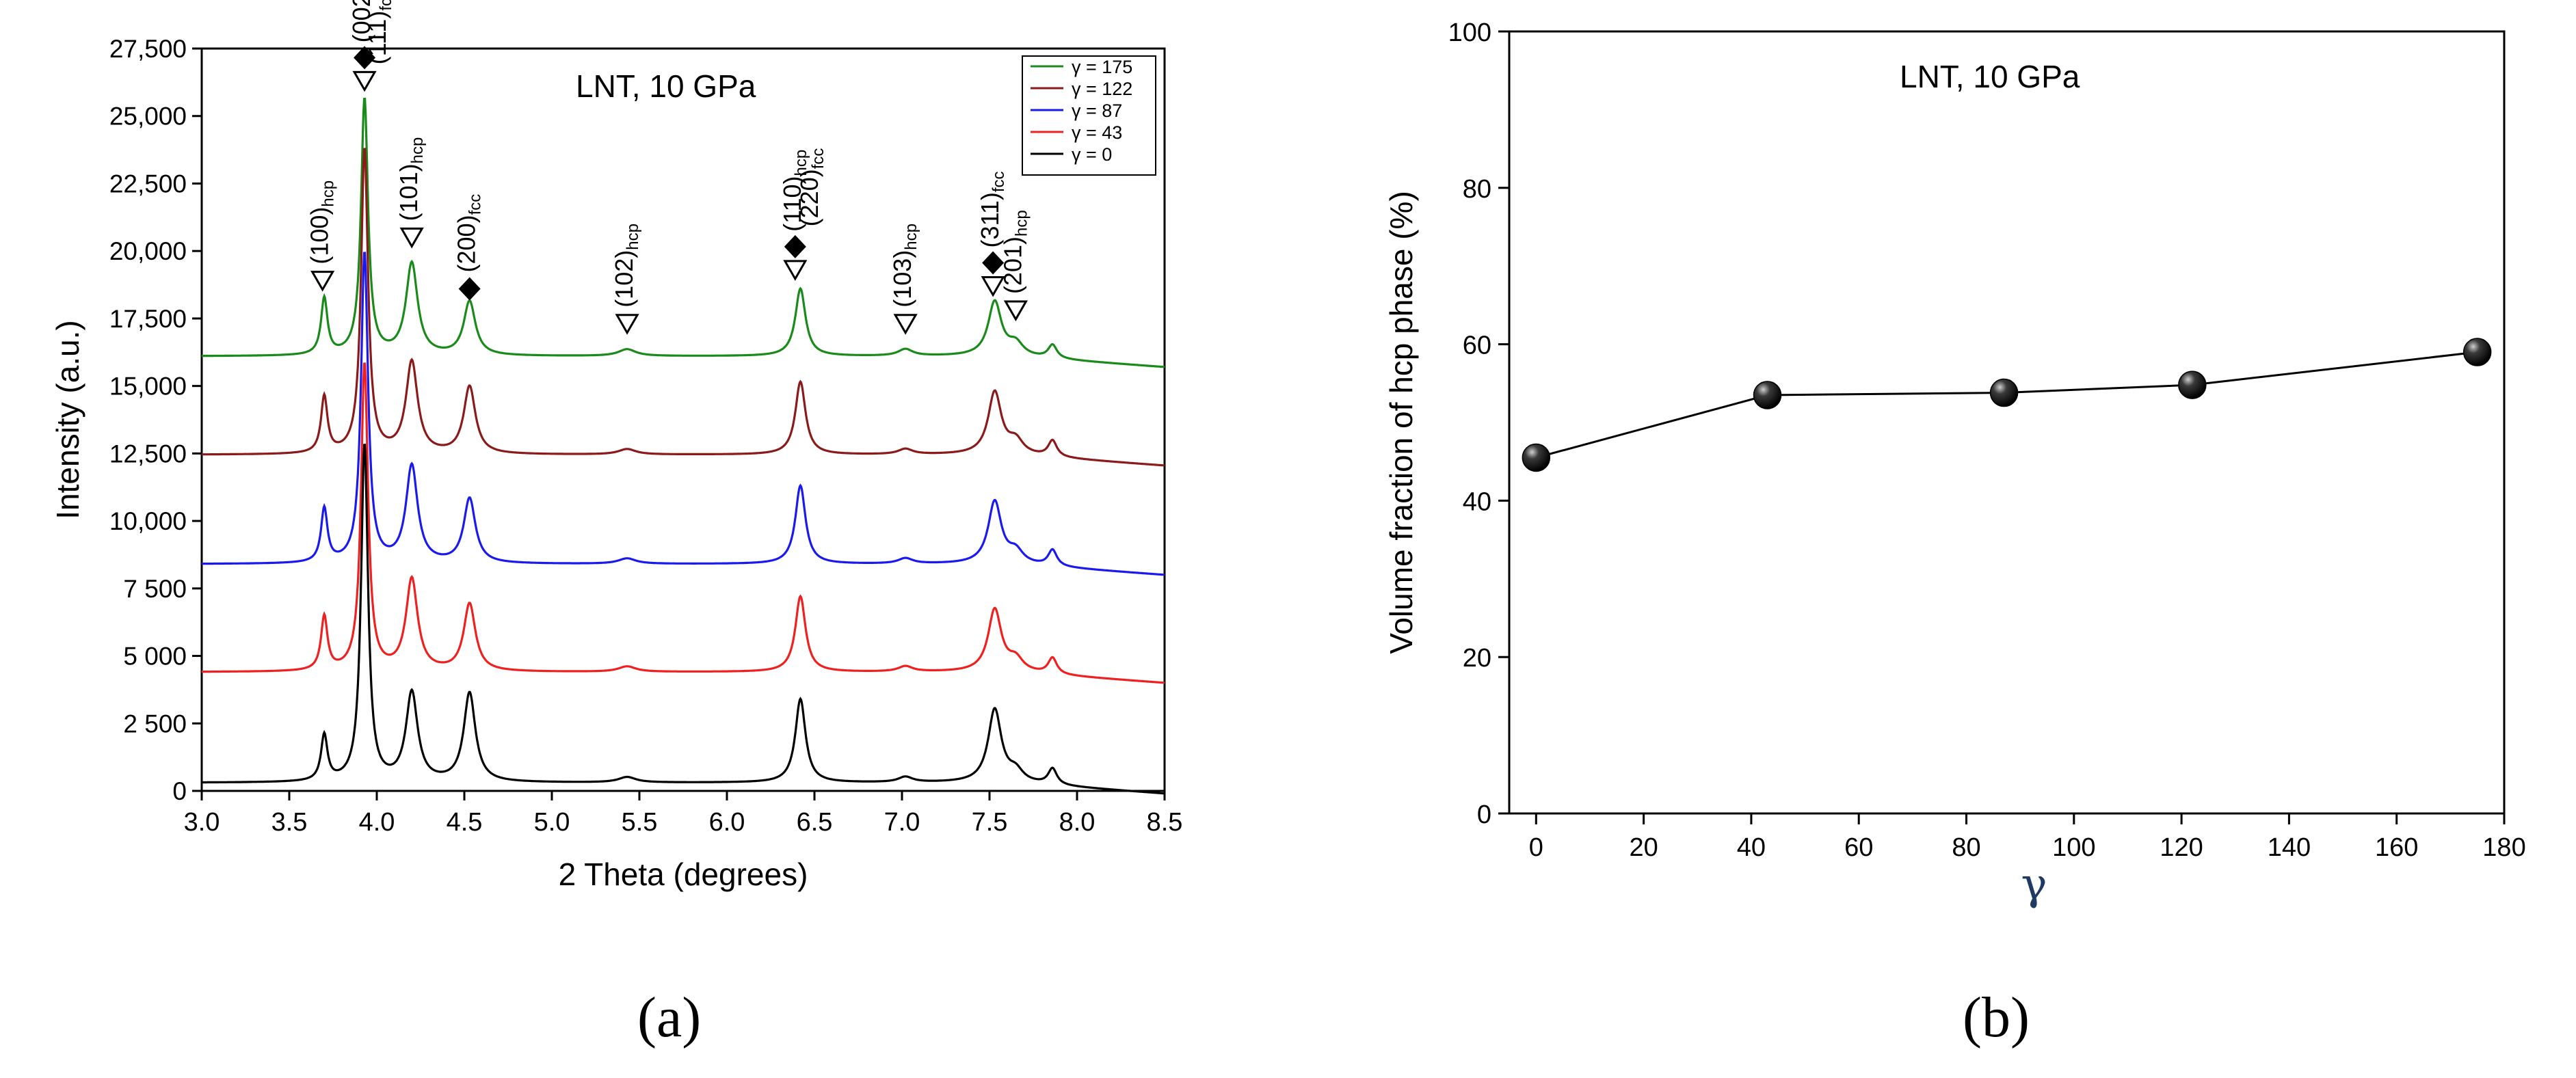  I want to click on peak-label-7: (220)fcc, so click(811, 187).